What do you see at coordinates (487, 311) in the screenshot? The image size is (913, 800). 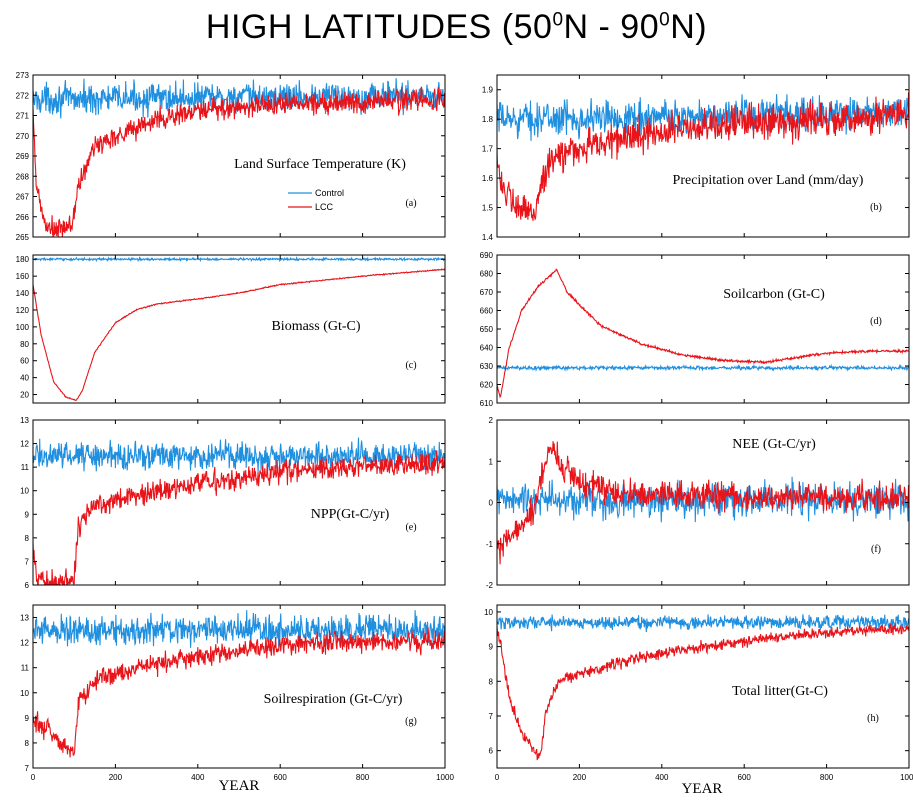 I see `y-tick-label: 660` at bounding box center [487, 311].